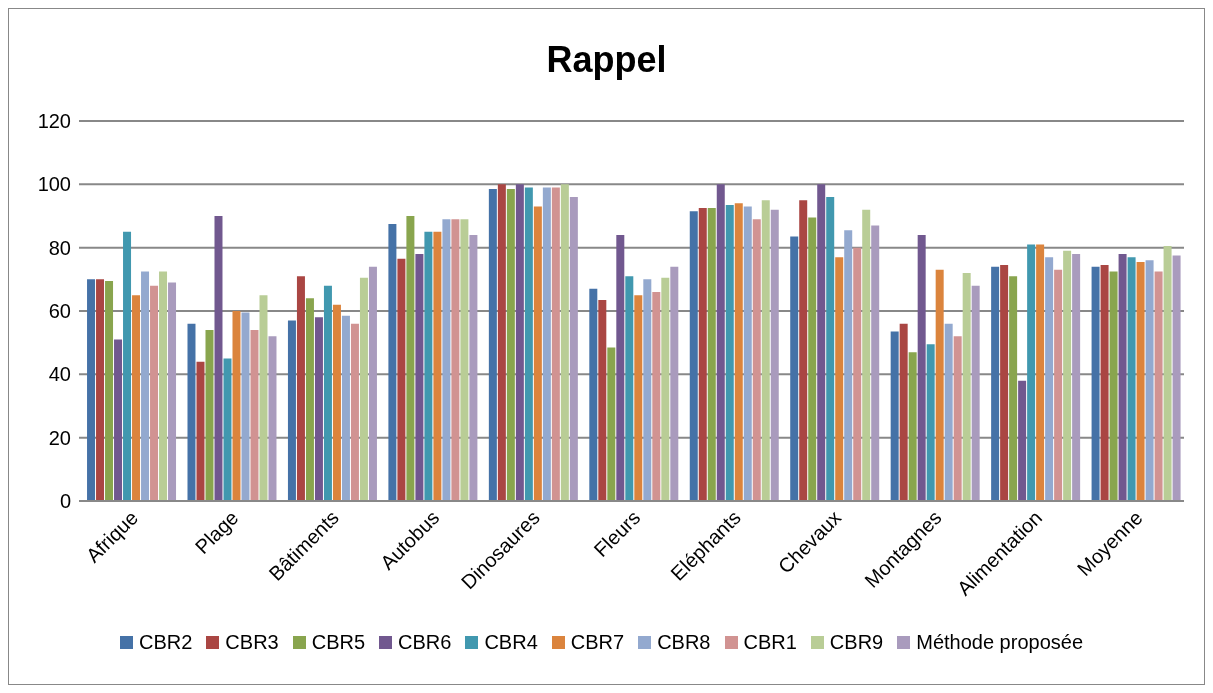  I want to click on y-tick-label: 120, so click(54, 121).